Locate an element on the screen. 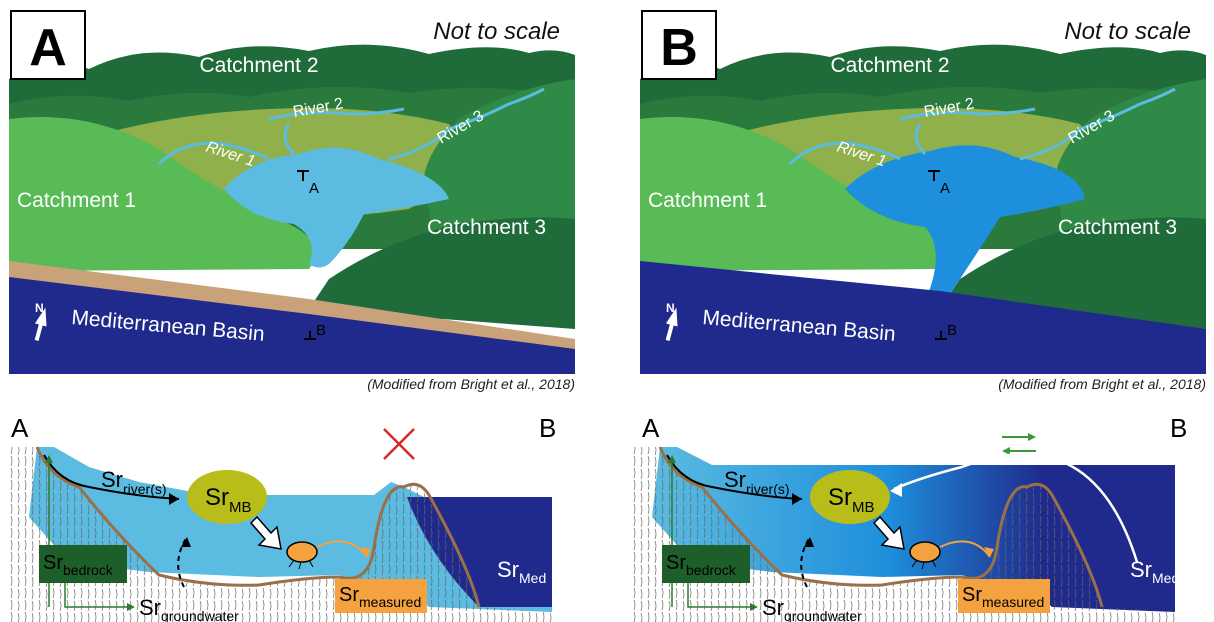 Image resolution: width=1214 pixels, height=622 pixels. lake-b is located at coordinates (965, 222).